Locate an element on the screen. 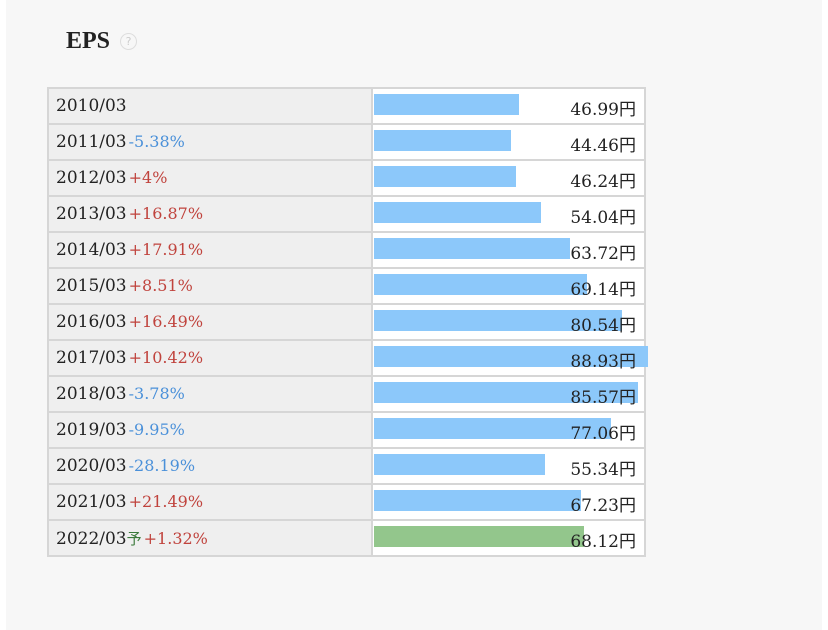 The width and height of the screenshot is (828, 630). change-label: -5.38% is located at coordinates (156, 141).